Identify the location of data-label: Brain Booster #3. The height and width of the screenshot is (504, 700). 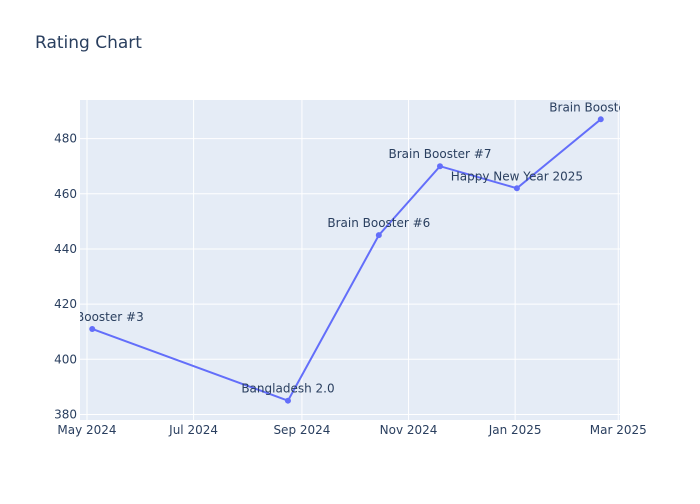
(92, 317).